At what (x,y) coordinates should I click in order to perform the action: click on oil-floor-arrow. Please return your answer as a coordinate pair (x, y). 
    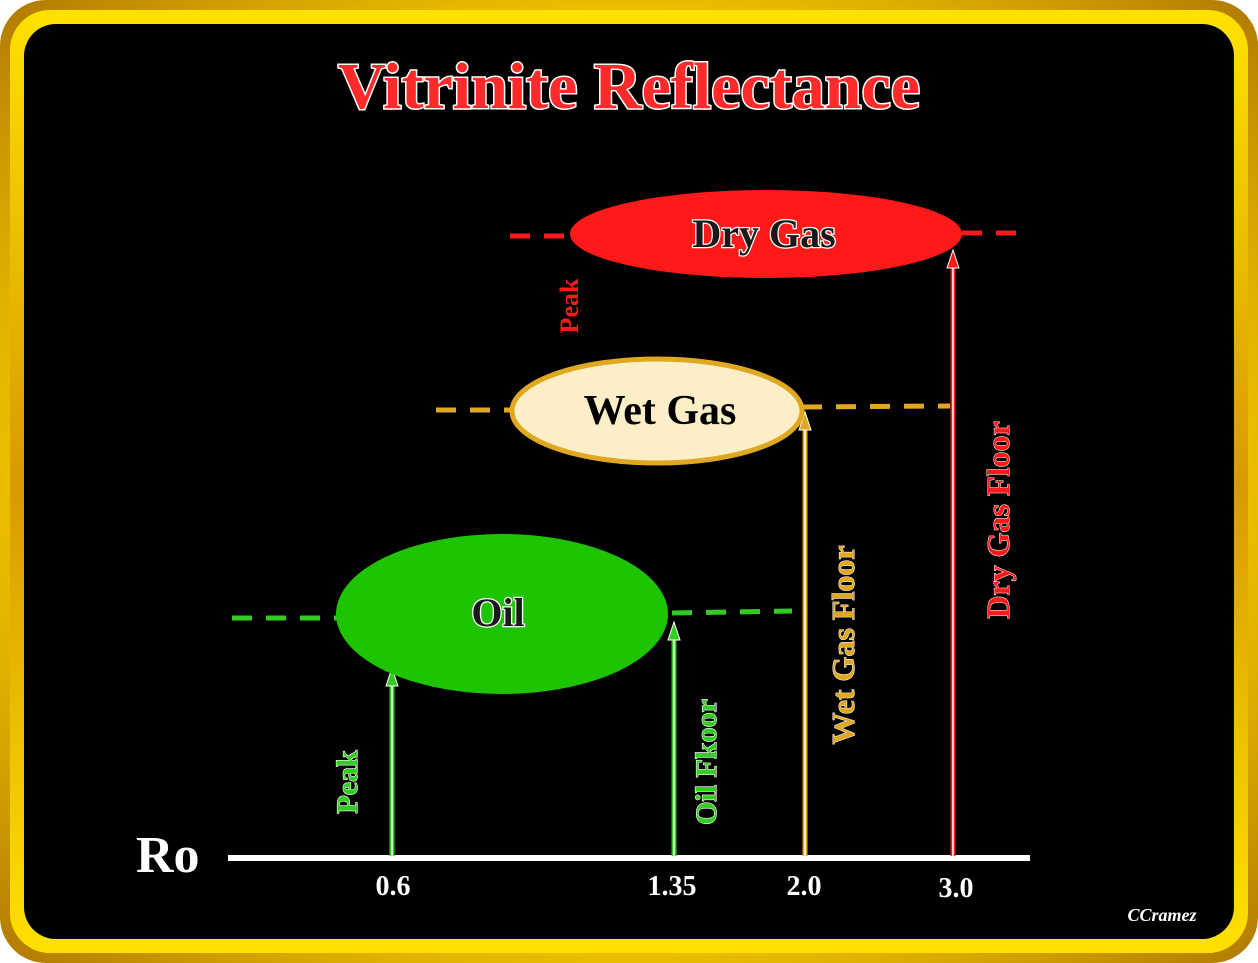
    Looking at the image, I should click on (674, 738).